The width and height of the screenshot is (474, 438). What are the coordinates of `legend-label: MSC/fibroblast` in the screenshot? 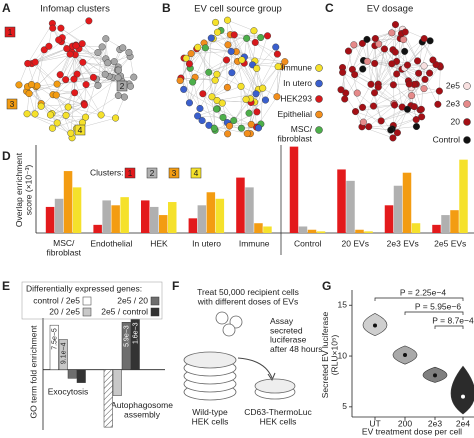 It's located at (295, 133).